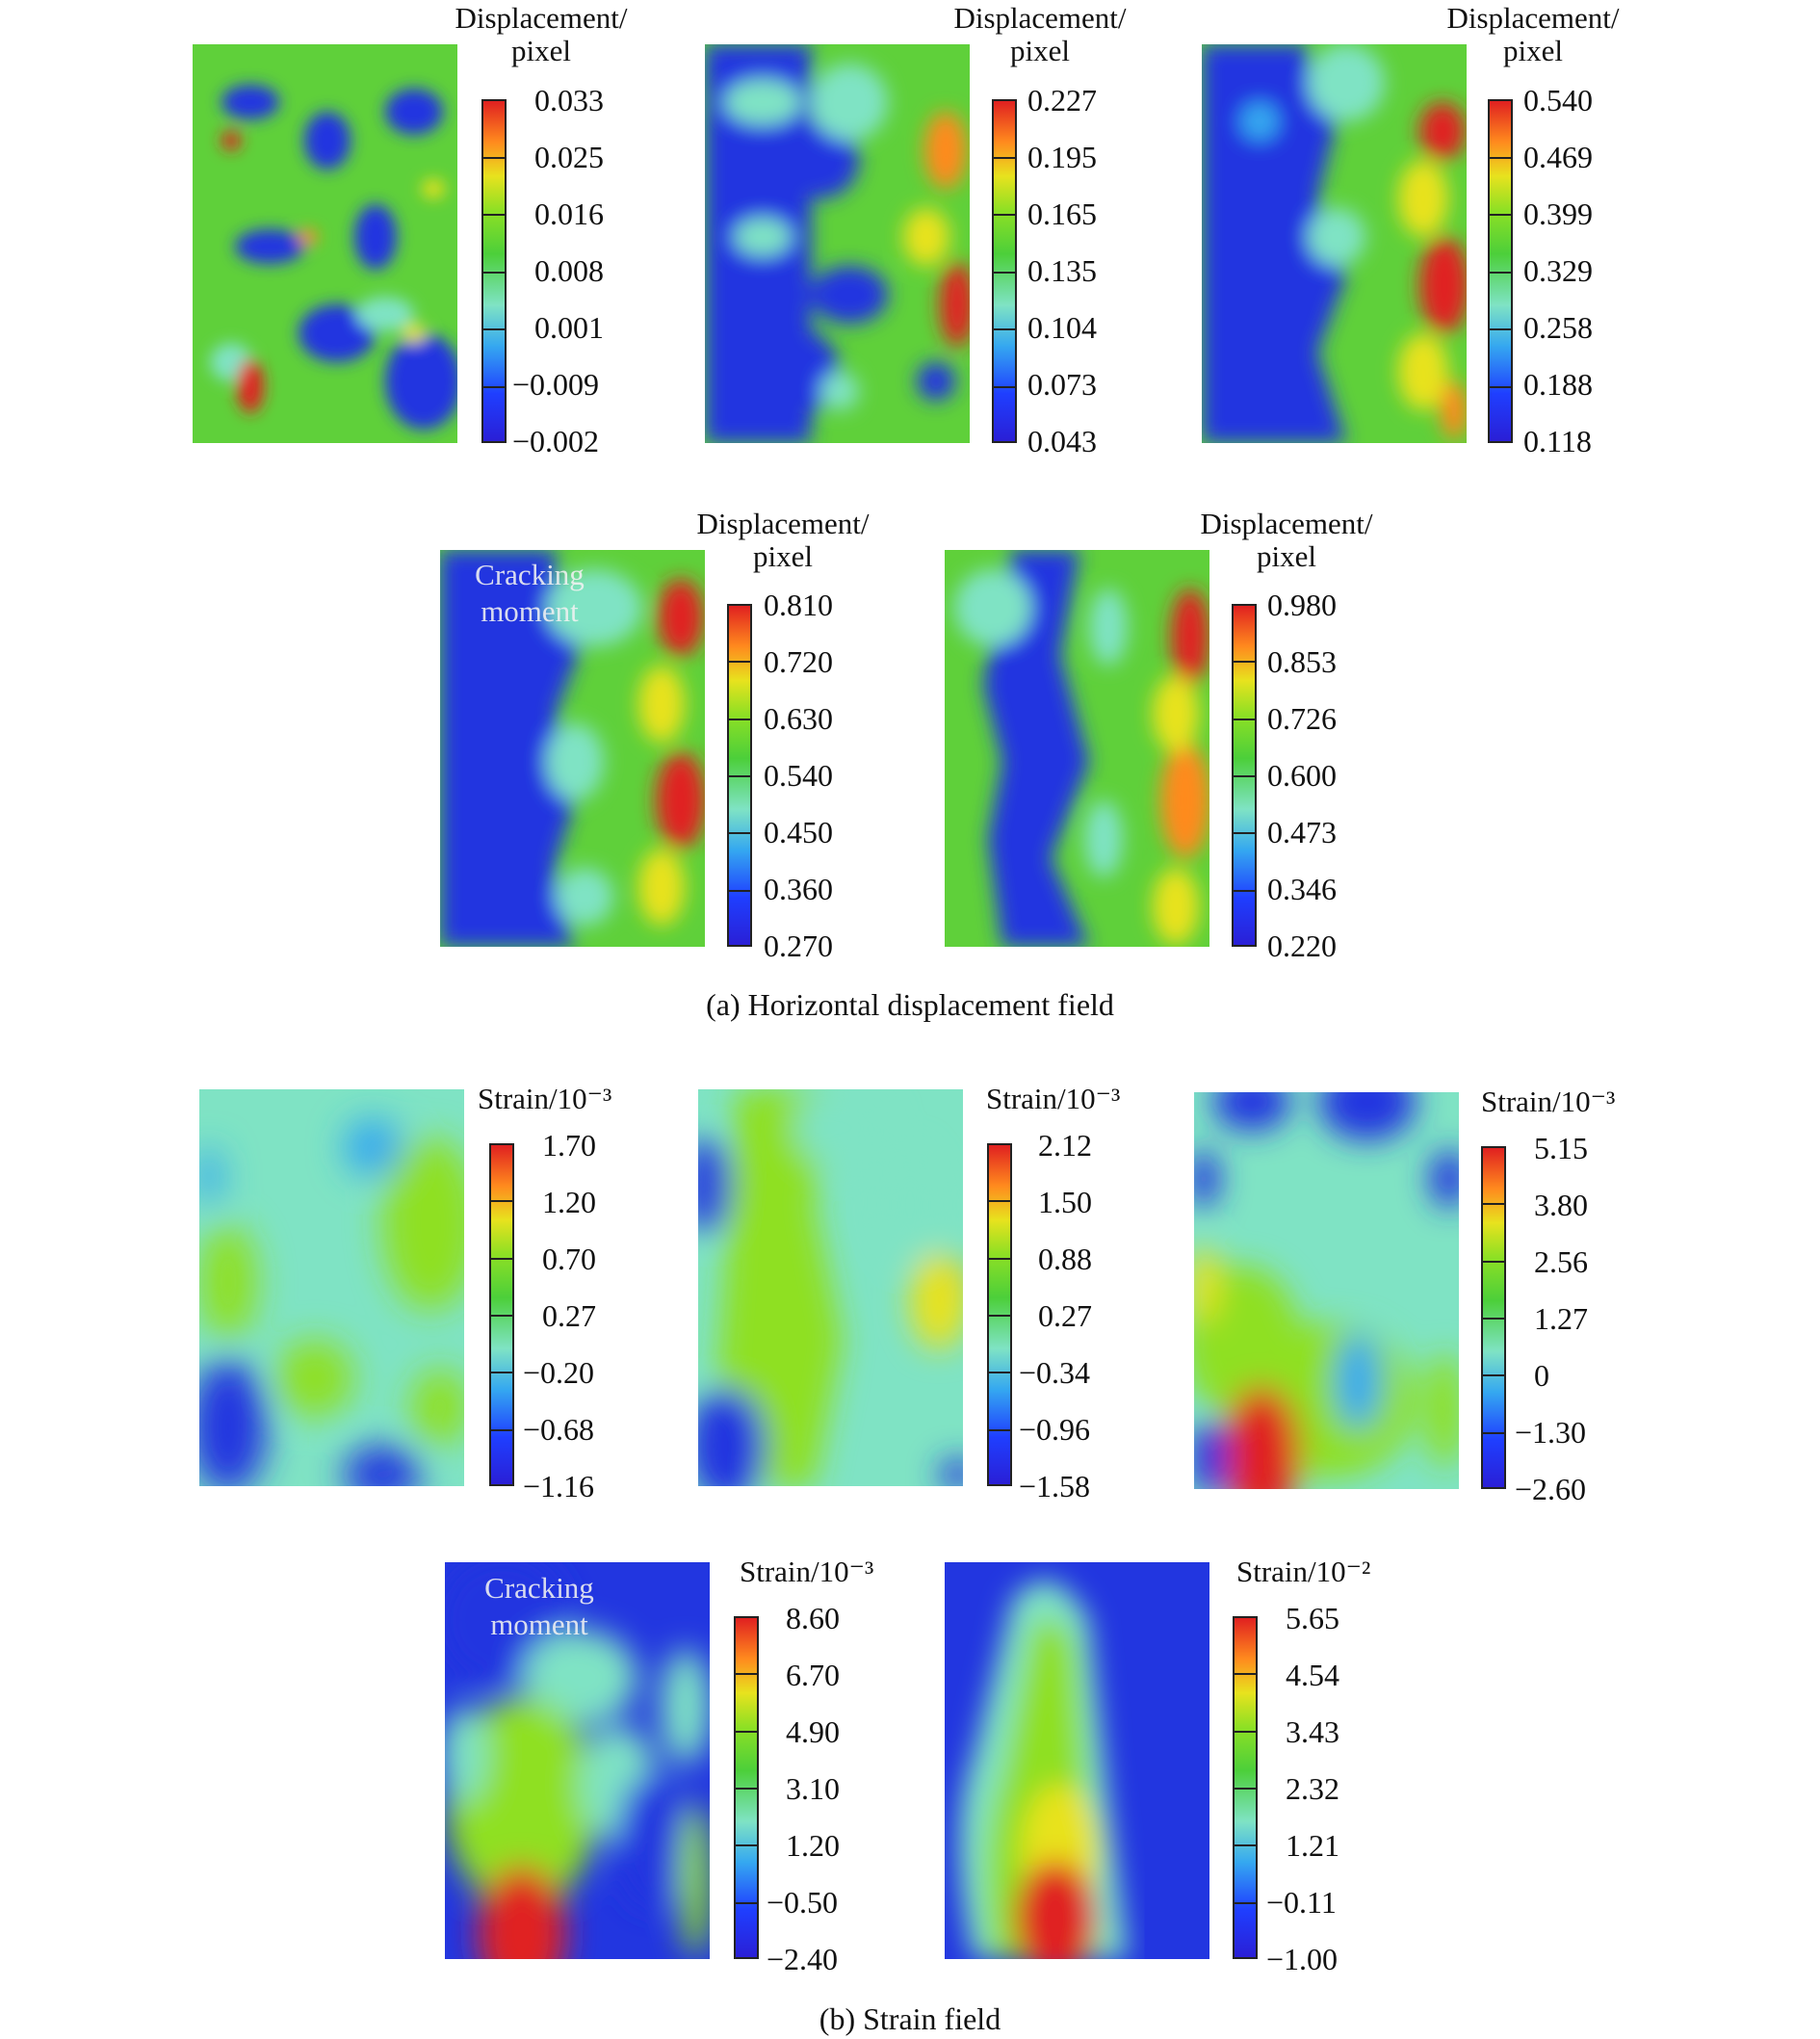 The height and width of the screenshot is (2039, 1820). I want to click on tick-label: 1.21, so click(1312, 1845).